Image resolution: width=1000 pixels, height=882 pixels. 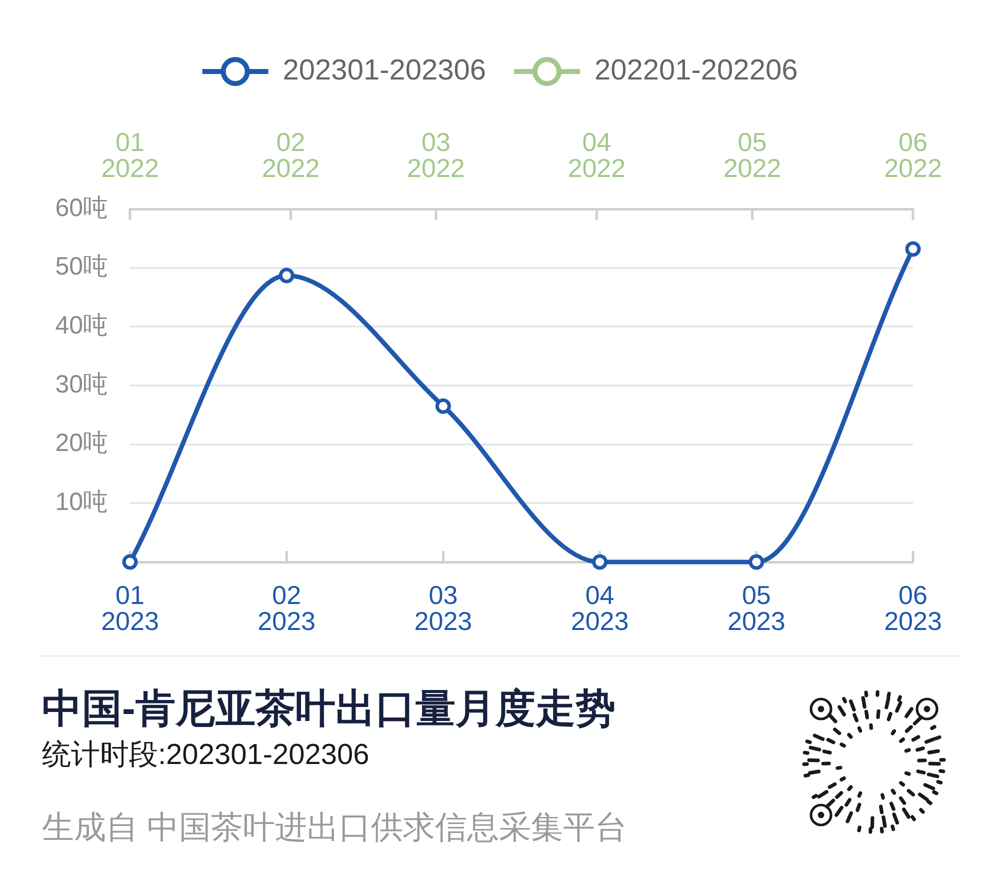 I want to click on y-tick-label: 20吨, so click(x=81, y=443).